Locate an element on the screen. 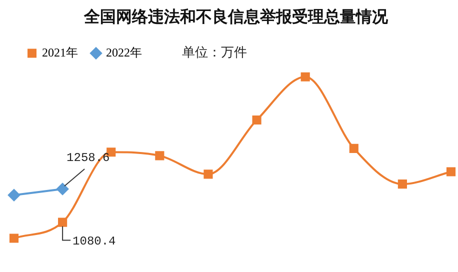  text: 单位：万件 is located at coordinates (214, 53).